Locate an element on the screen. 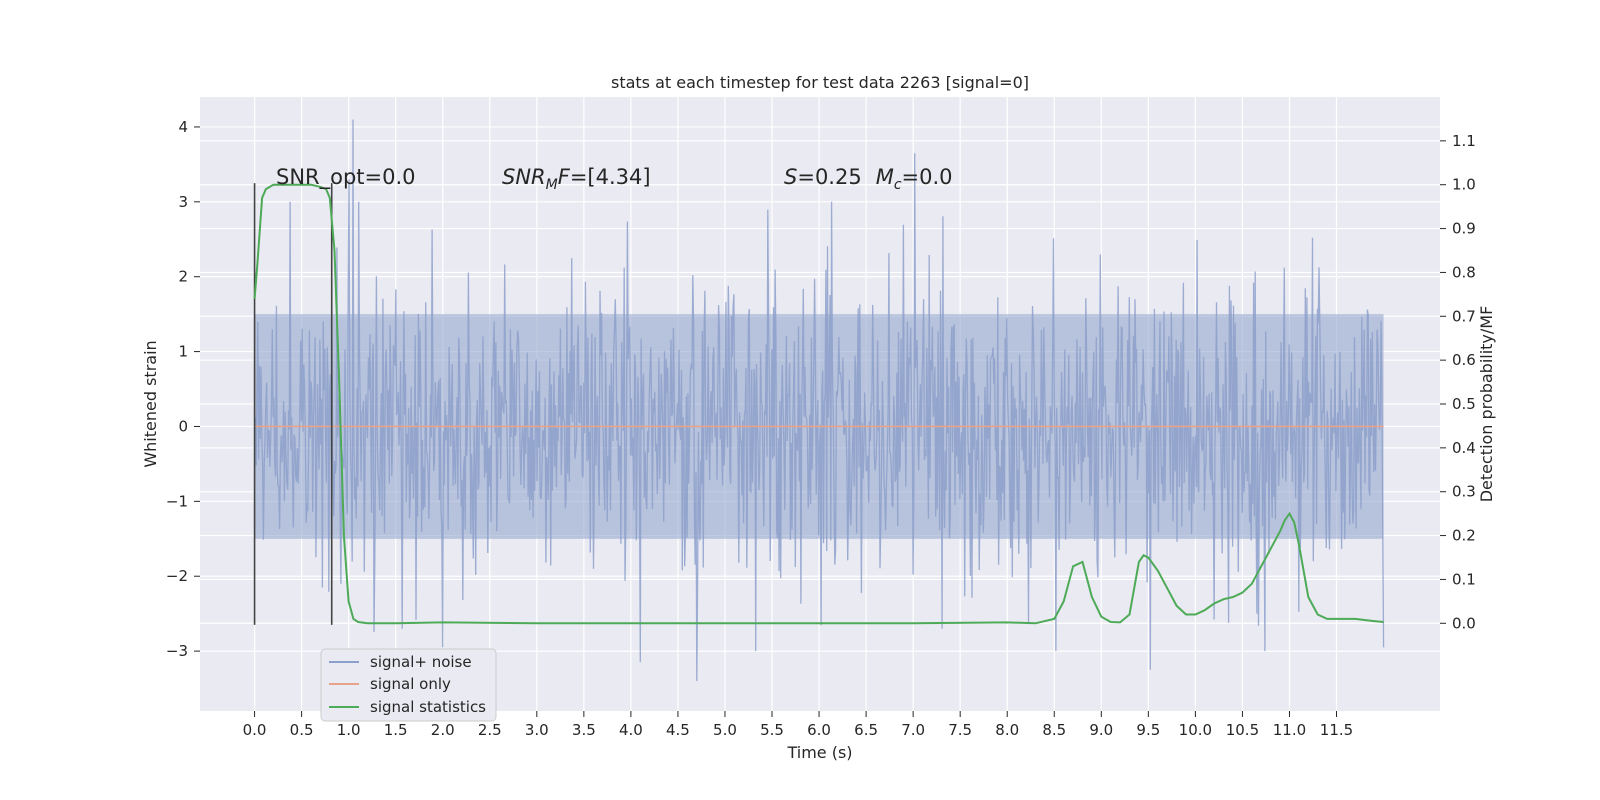 This screenshot has height=800, width=1600. annotation-s-mc: S=0.25 Mc=0.0 is located at coordinates (868, 179).